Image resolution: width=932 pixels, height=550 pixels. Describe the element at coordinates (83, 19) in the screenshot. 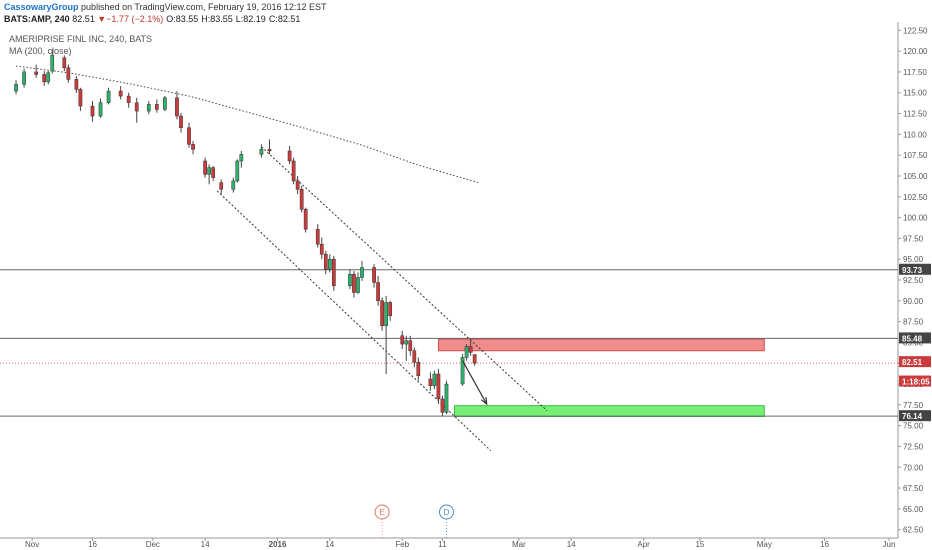

I see `last-price: 82.51` at that location.